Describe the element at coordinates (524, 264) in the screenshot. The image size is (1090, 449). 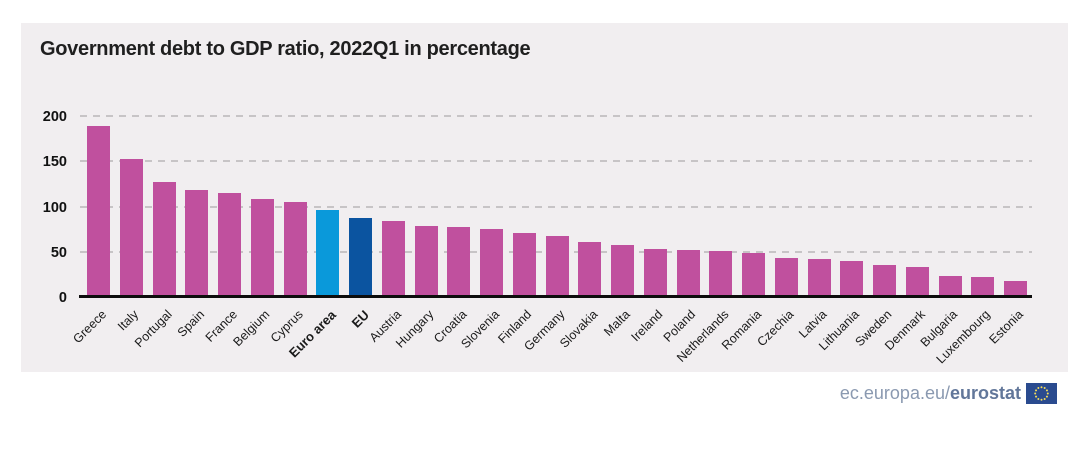
I see `bar-finland` at that location.